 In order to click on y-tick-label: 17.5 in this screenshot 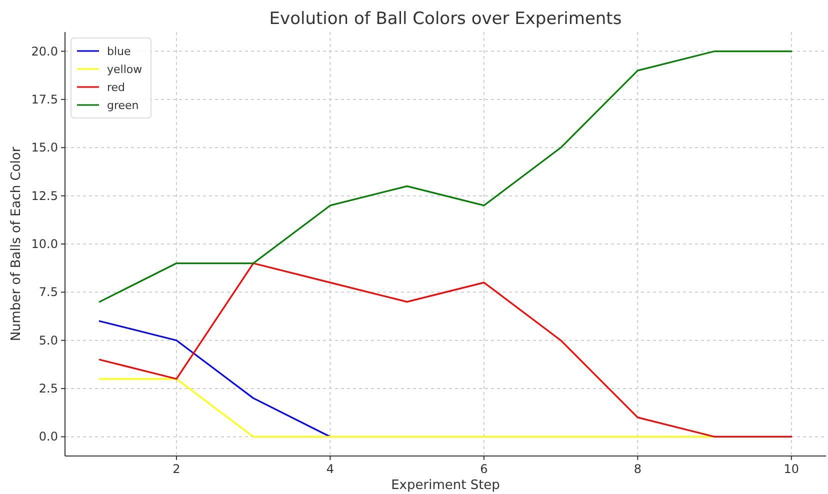, I will do `click(44, 99)`.